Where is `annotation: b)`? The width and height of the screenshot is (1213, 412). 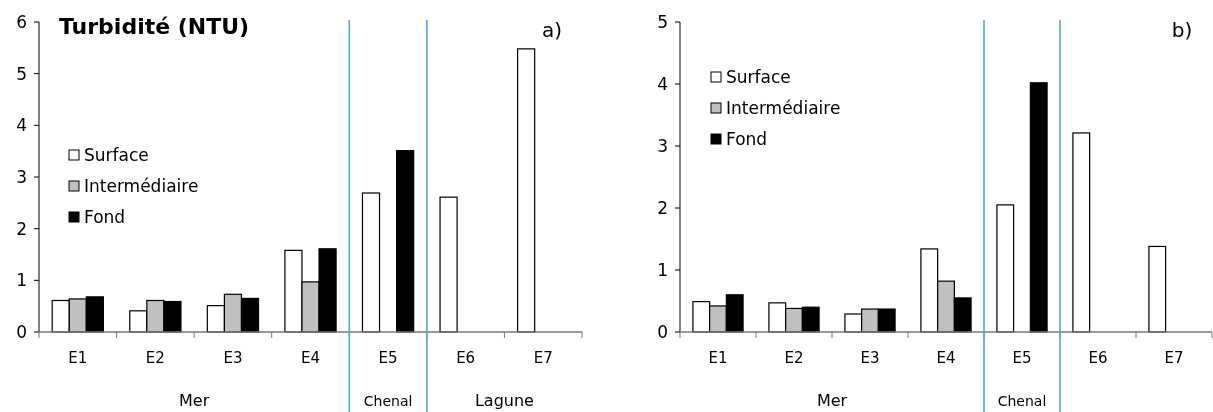
annotation: b) is located at coordinates (1182, 30).